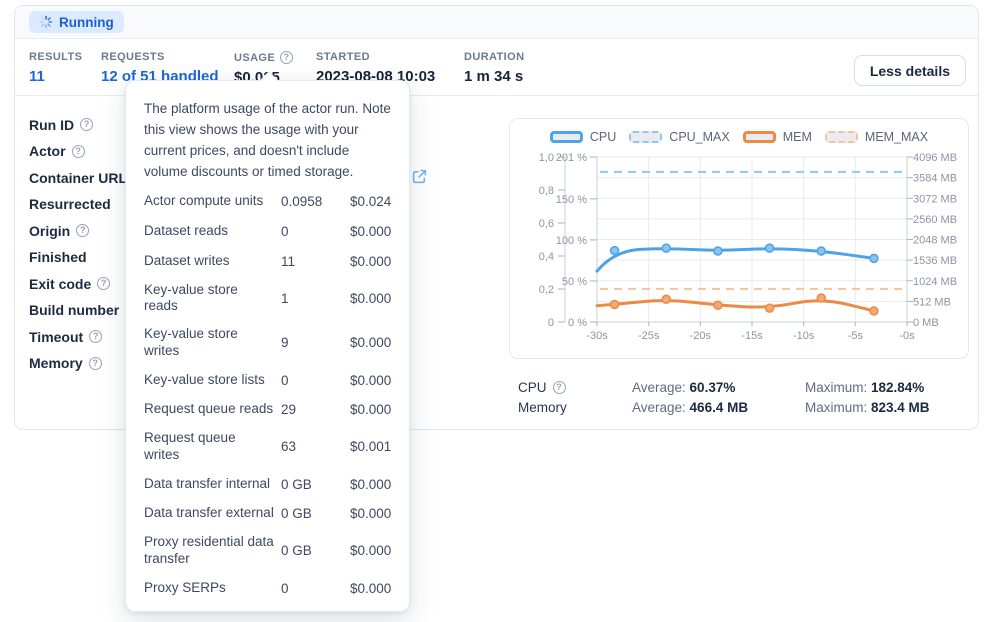 The image size is (993, 622). Describe the element at coordinates (267, 202) in the screenshot. I see `usage-row: Actor compute units 0.0958 $0.024` at that location.